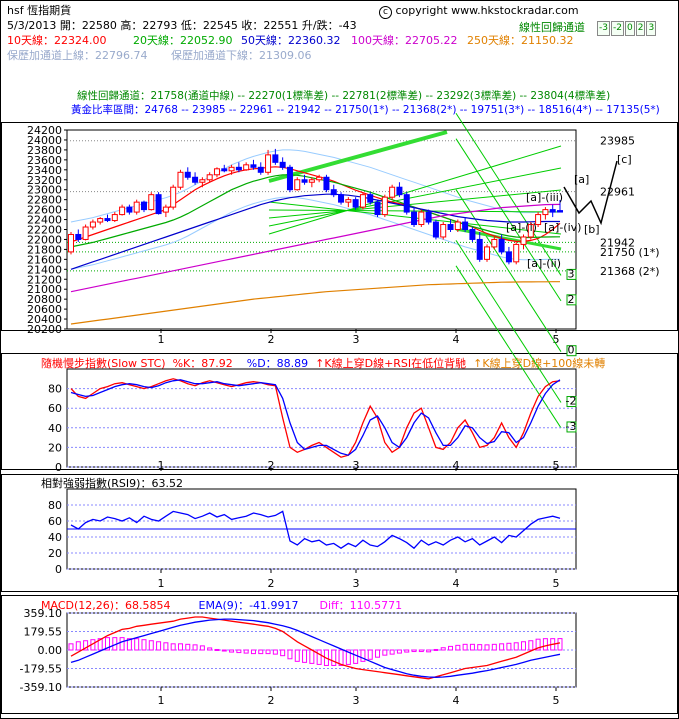 The width and height of the screenshot is (679, 719). I want to click on symbol-title: hsf 恆指期貨, so click(39, 10).